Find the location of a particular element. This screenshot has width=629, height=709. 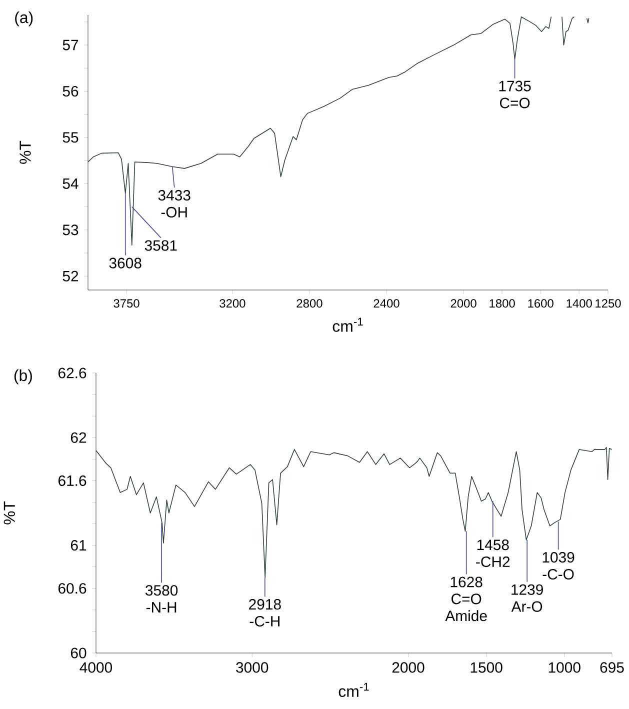

x-tick-label: 3000 is located at coordinates (252, 667).